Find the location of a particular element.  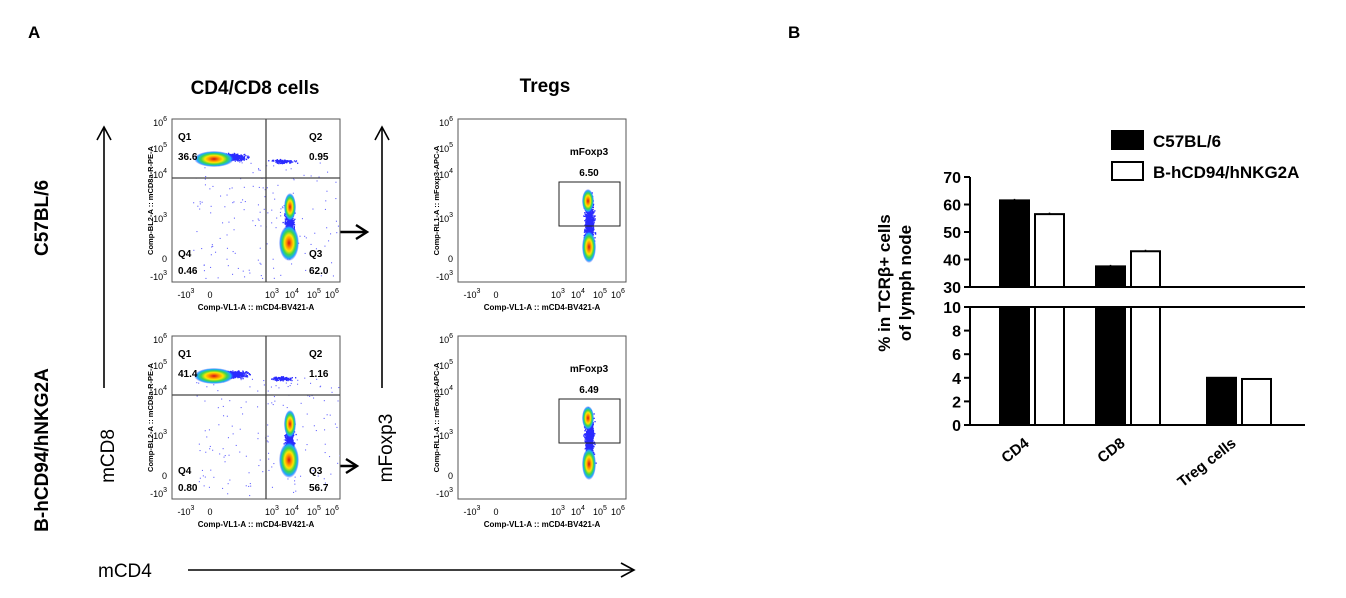

col-title-cd4-cd8: CD4/CD8 cells is located at coordinates (255, 88).